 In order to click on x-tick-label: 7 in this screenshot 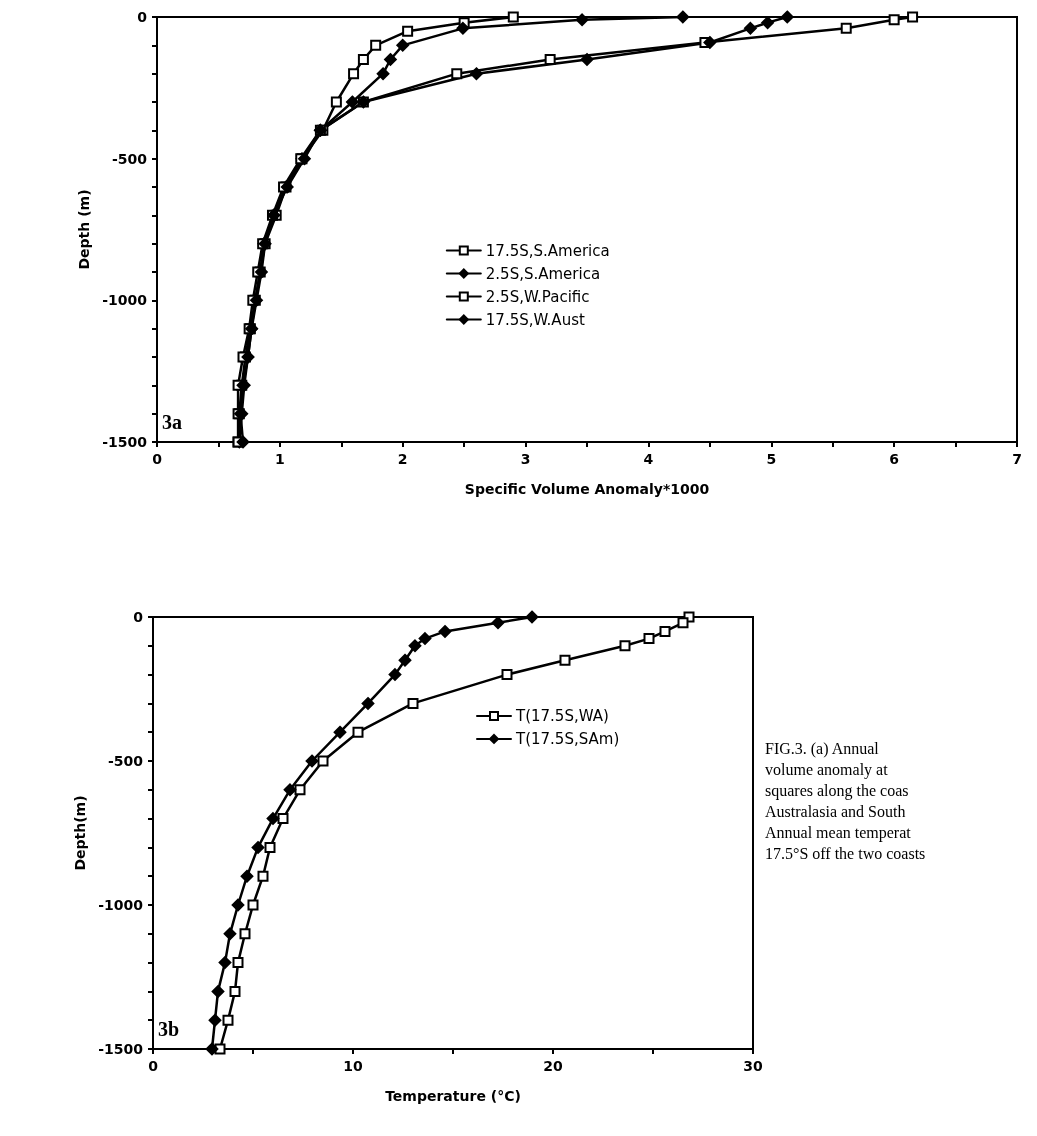, I will do `click(1017, 459)`.